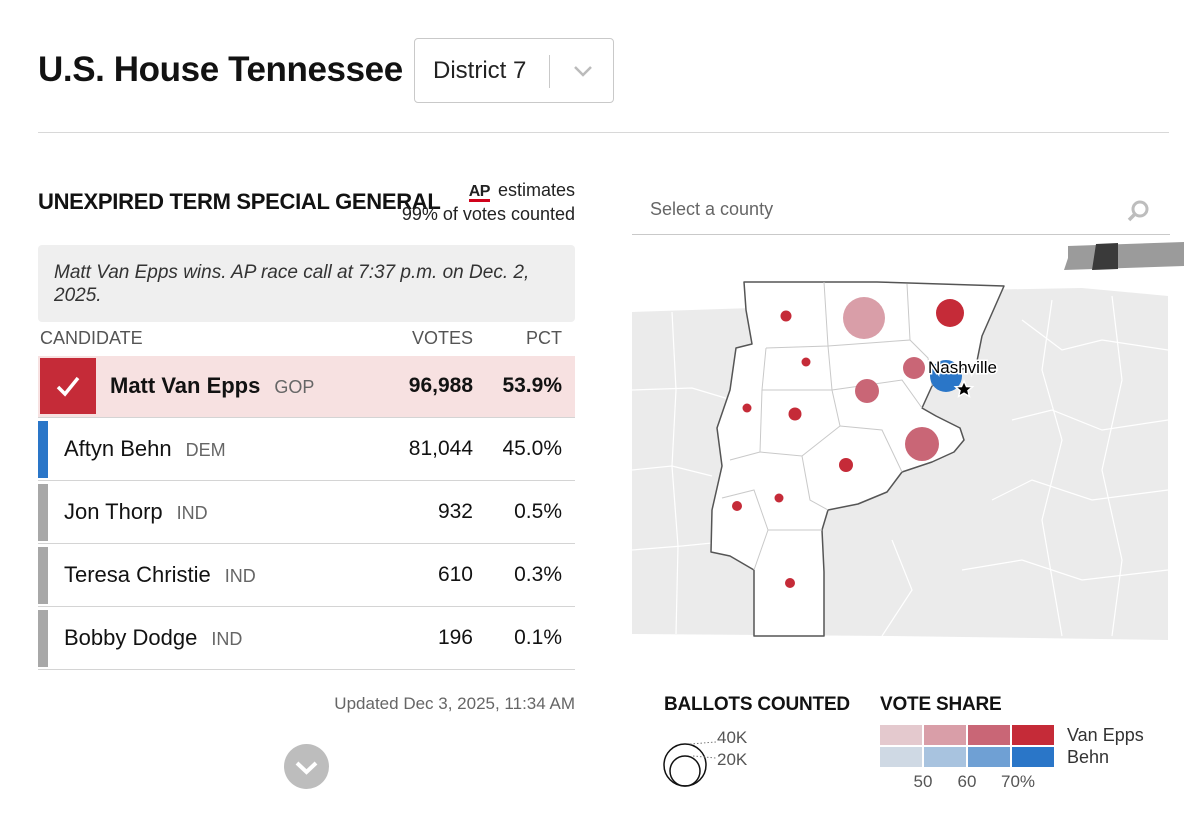  I want to click on ap-estimates-label: estimates, so click(536, 190).